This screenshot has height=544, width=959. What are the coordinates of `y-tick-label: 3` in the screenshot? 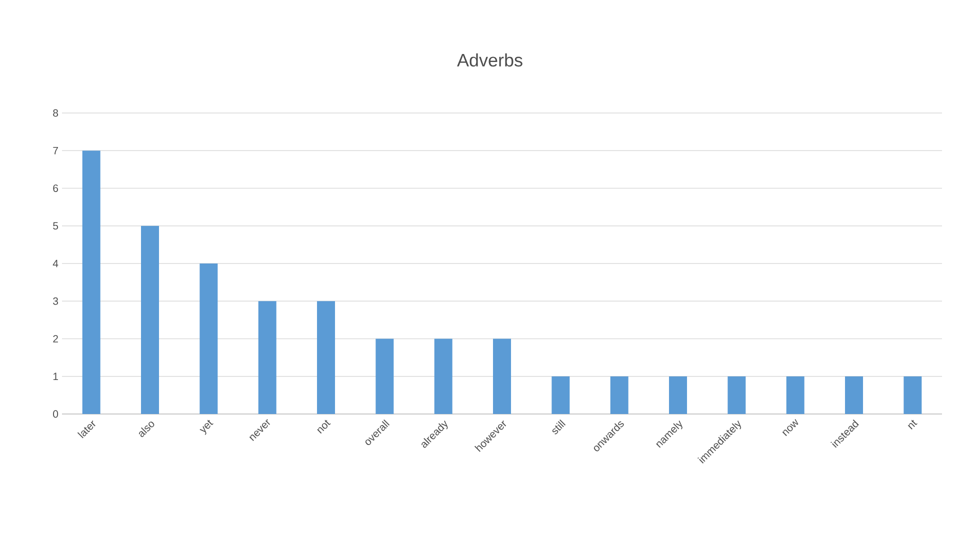 It's located at (55, 301).